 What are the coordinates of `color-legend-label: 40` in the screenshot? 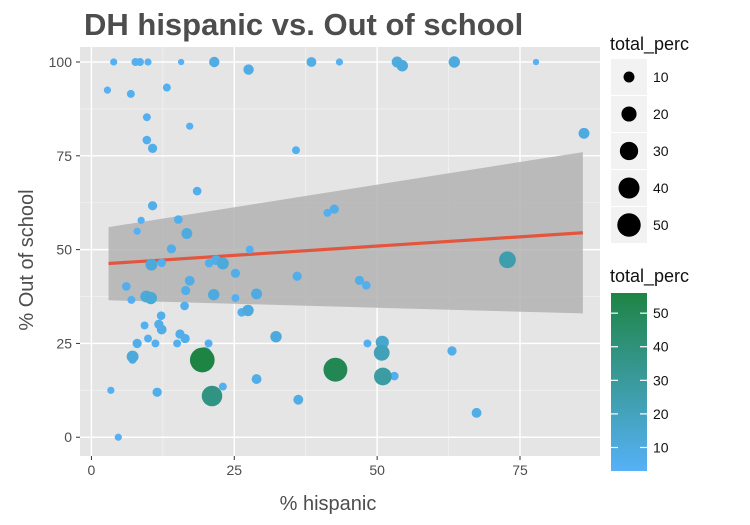 It's located at (661, 347).